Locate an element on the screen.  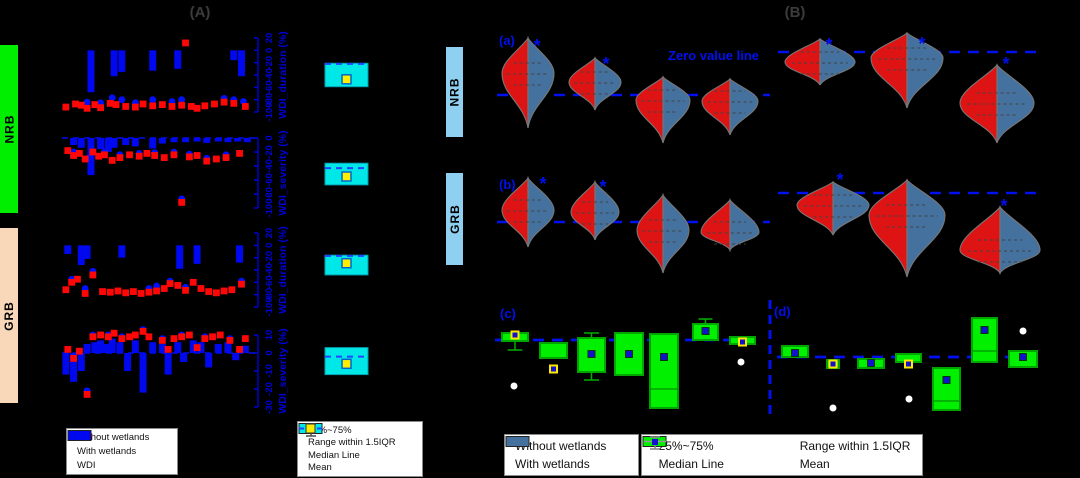
legend-item-label: Range within 1.5IQR is located at coordinates (855, 446).